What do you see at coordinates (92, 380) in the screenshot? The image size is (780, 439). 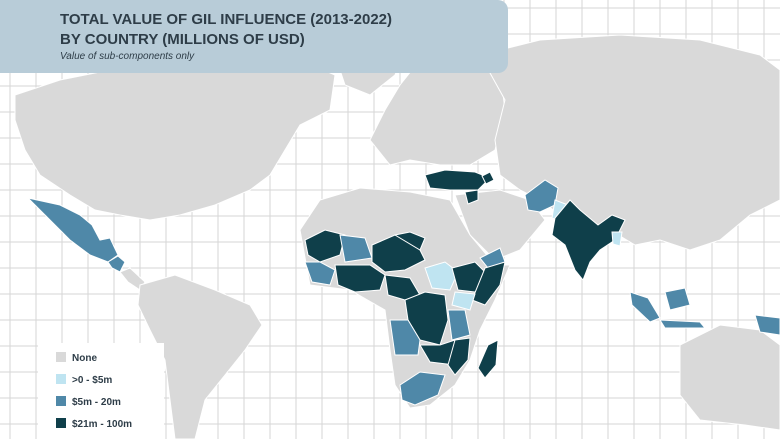 I see `legend-label: >0 - $5m` at bounding box center [92, 380].